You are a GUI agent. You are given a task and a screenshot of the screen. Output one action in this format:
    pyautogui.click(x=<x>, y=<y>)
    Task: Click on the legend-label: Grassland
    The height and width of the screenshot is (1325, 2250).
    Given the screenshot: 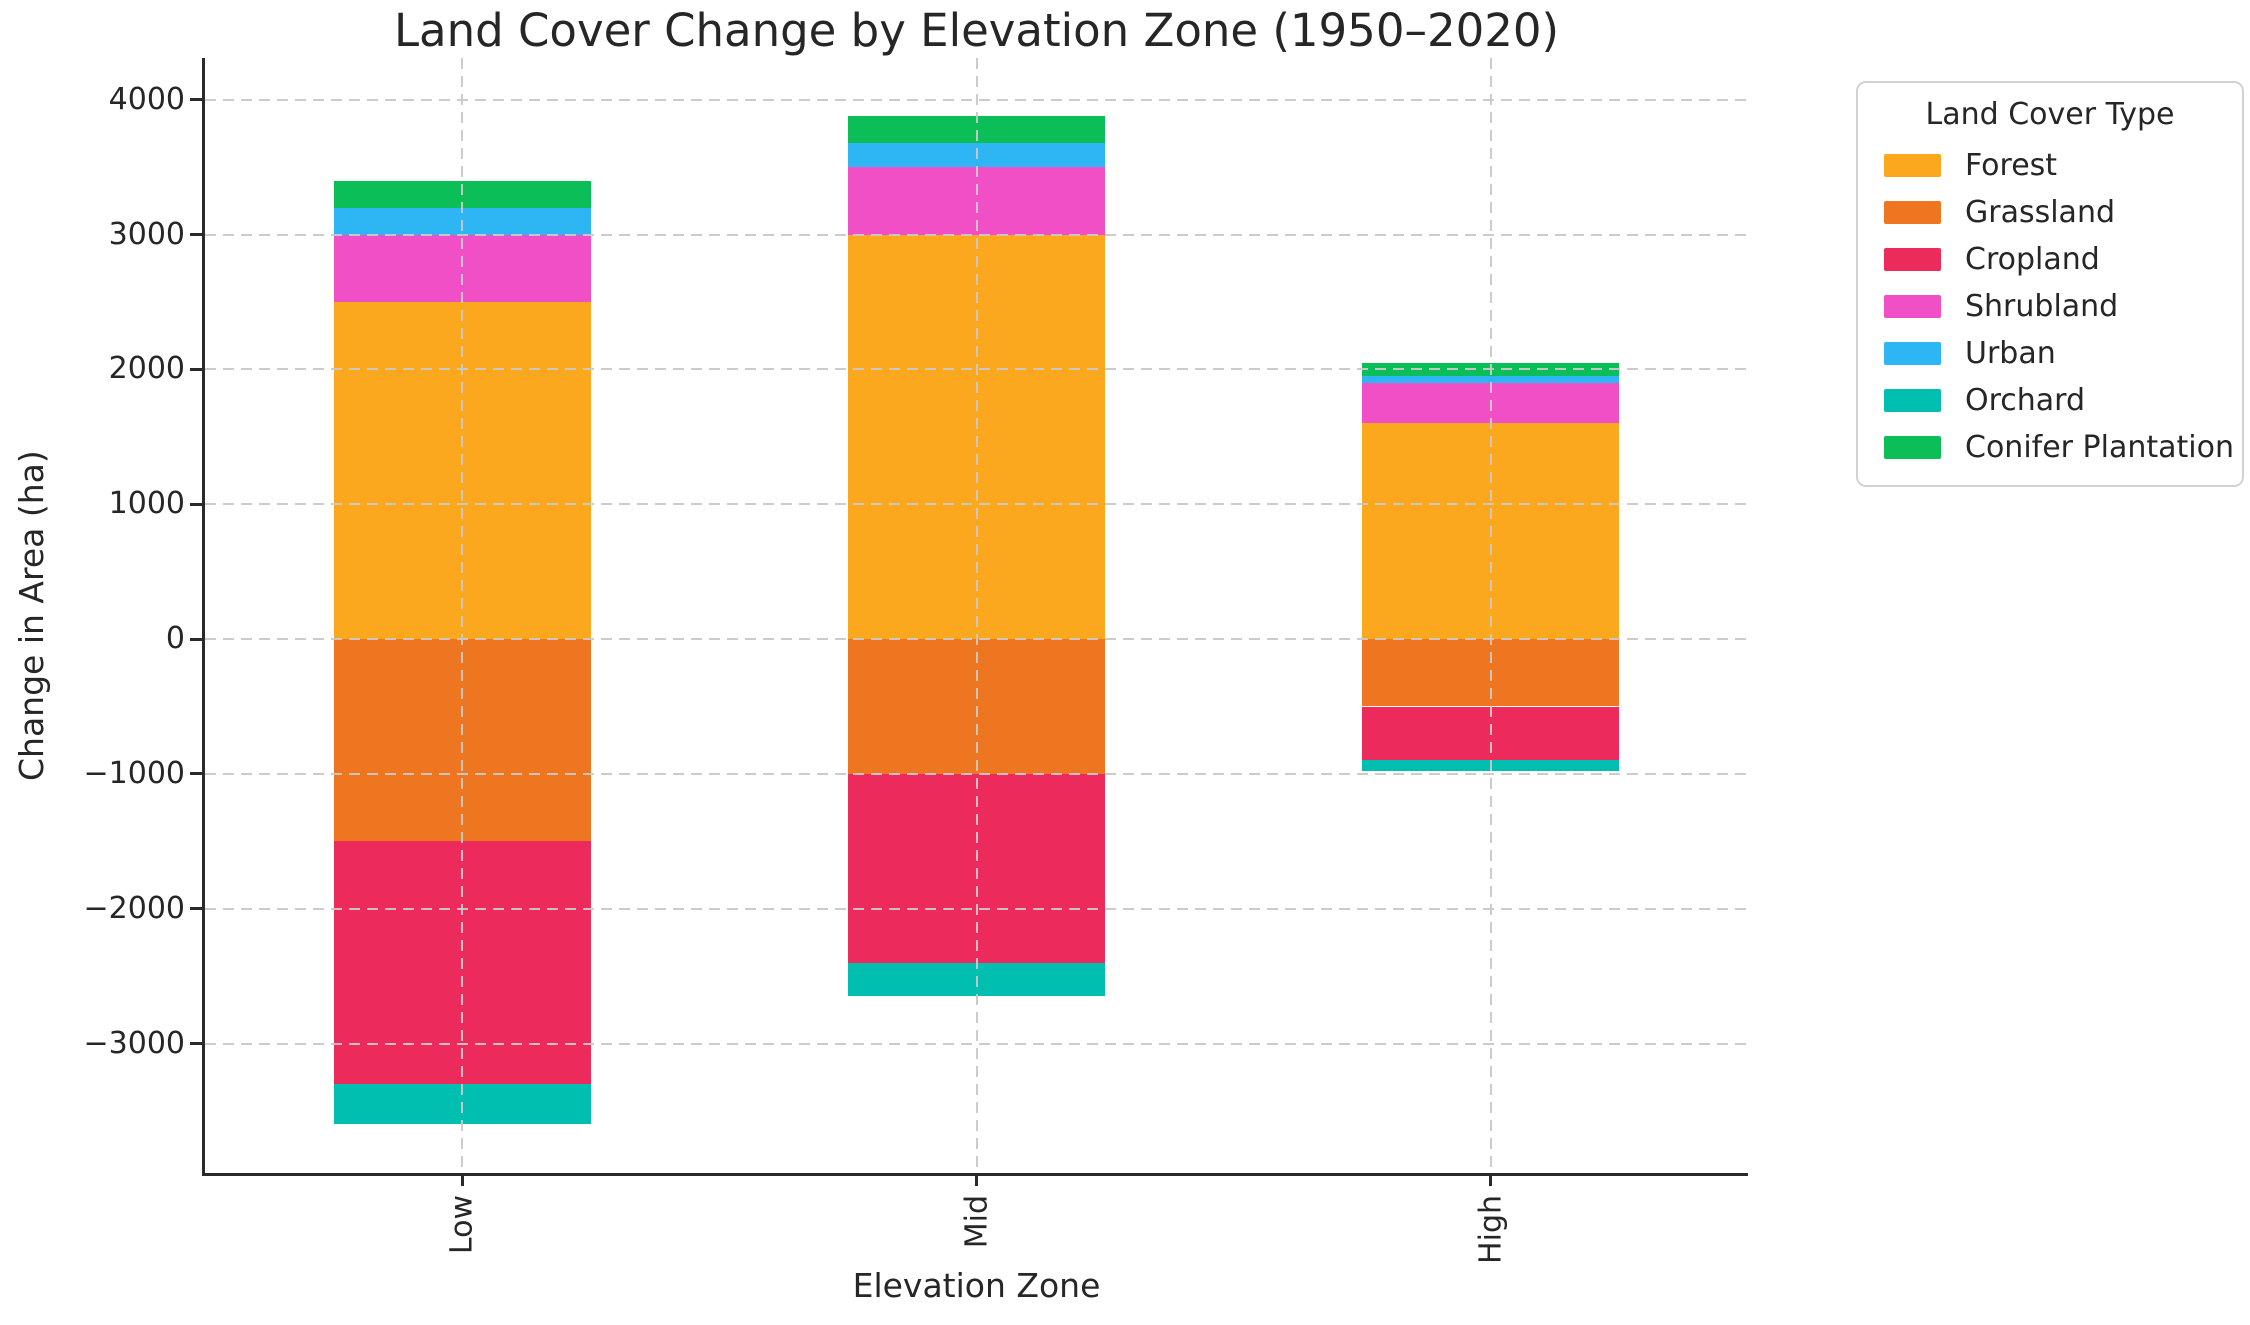 What is the action you would take?
    pyautogui.click(x=2040, y=212)
    